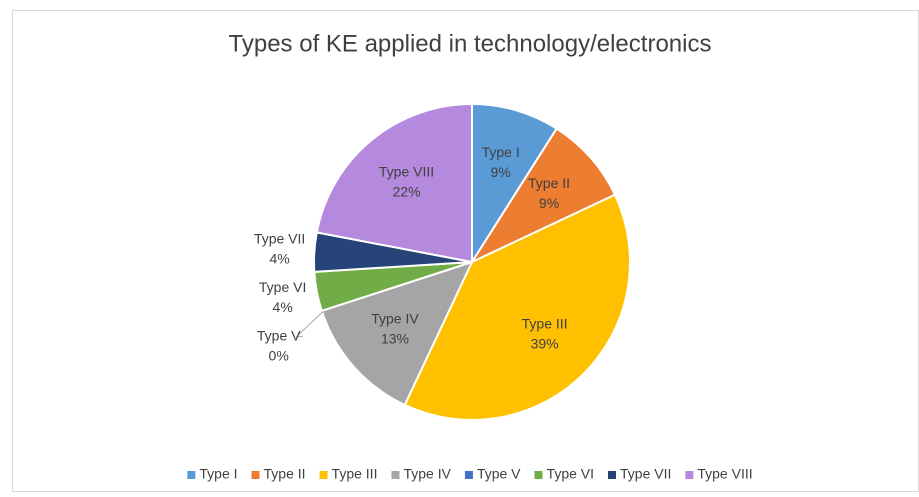 This screenshot has height=497, width=919. I want to click on legend-label: Type VI, so click(570, 474).